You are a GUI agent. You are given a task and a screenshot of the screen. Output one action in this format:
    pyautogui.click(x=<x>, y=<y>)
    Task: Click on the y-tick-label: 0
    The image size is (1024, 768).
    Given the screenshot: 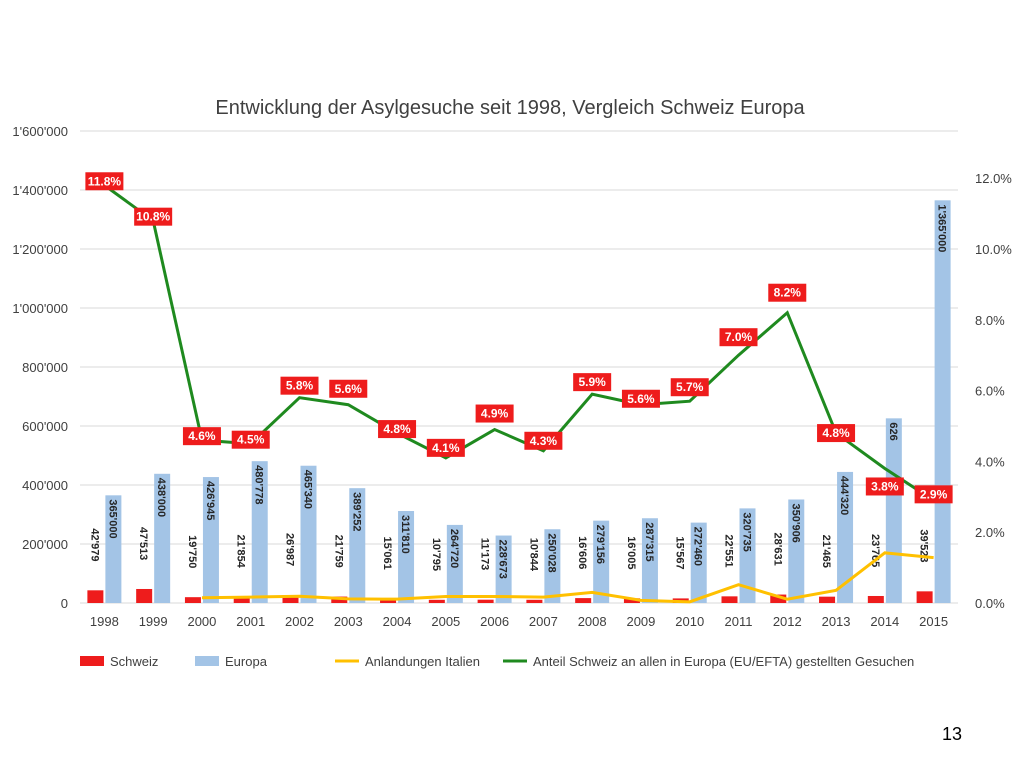 What is the action you would take?
    pyautogui.click(x=64, y=603)
    